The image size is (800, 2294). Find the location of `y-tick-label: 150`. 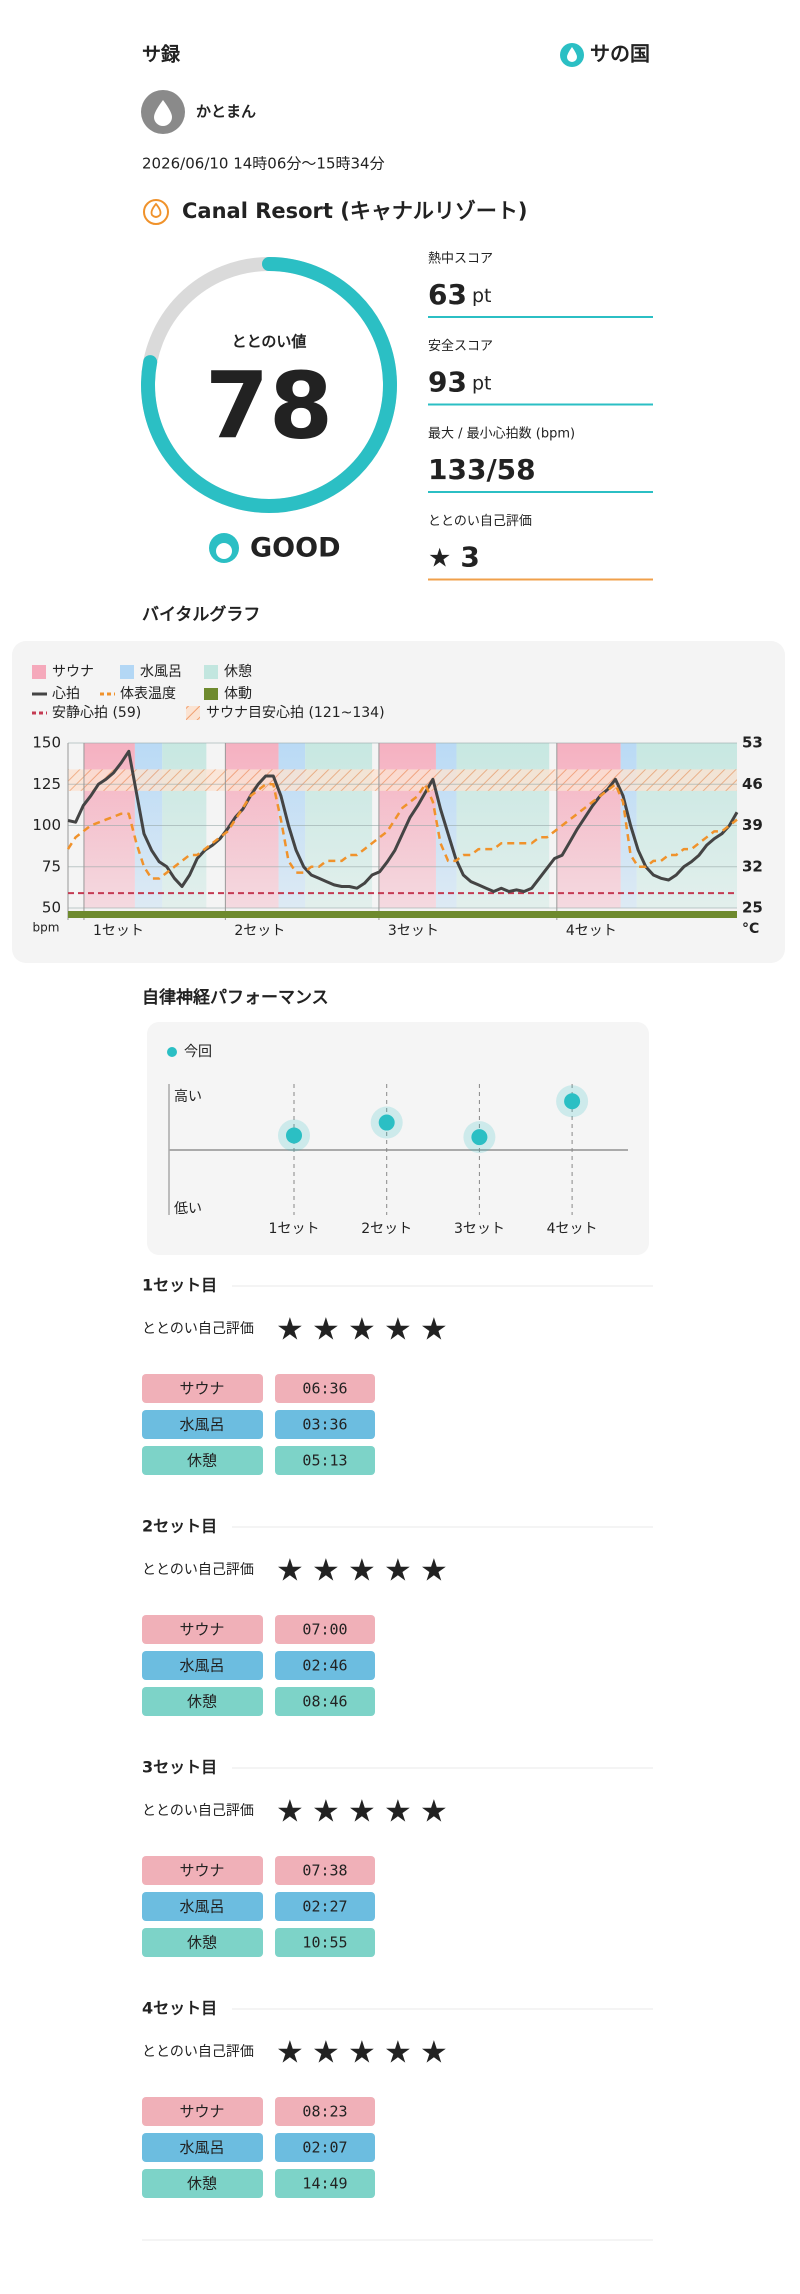

y-tick-label: 150 is located at coordinates (46, 743).